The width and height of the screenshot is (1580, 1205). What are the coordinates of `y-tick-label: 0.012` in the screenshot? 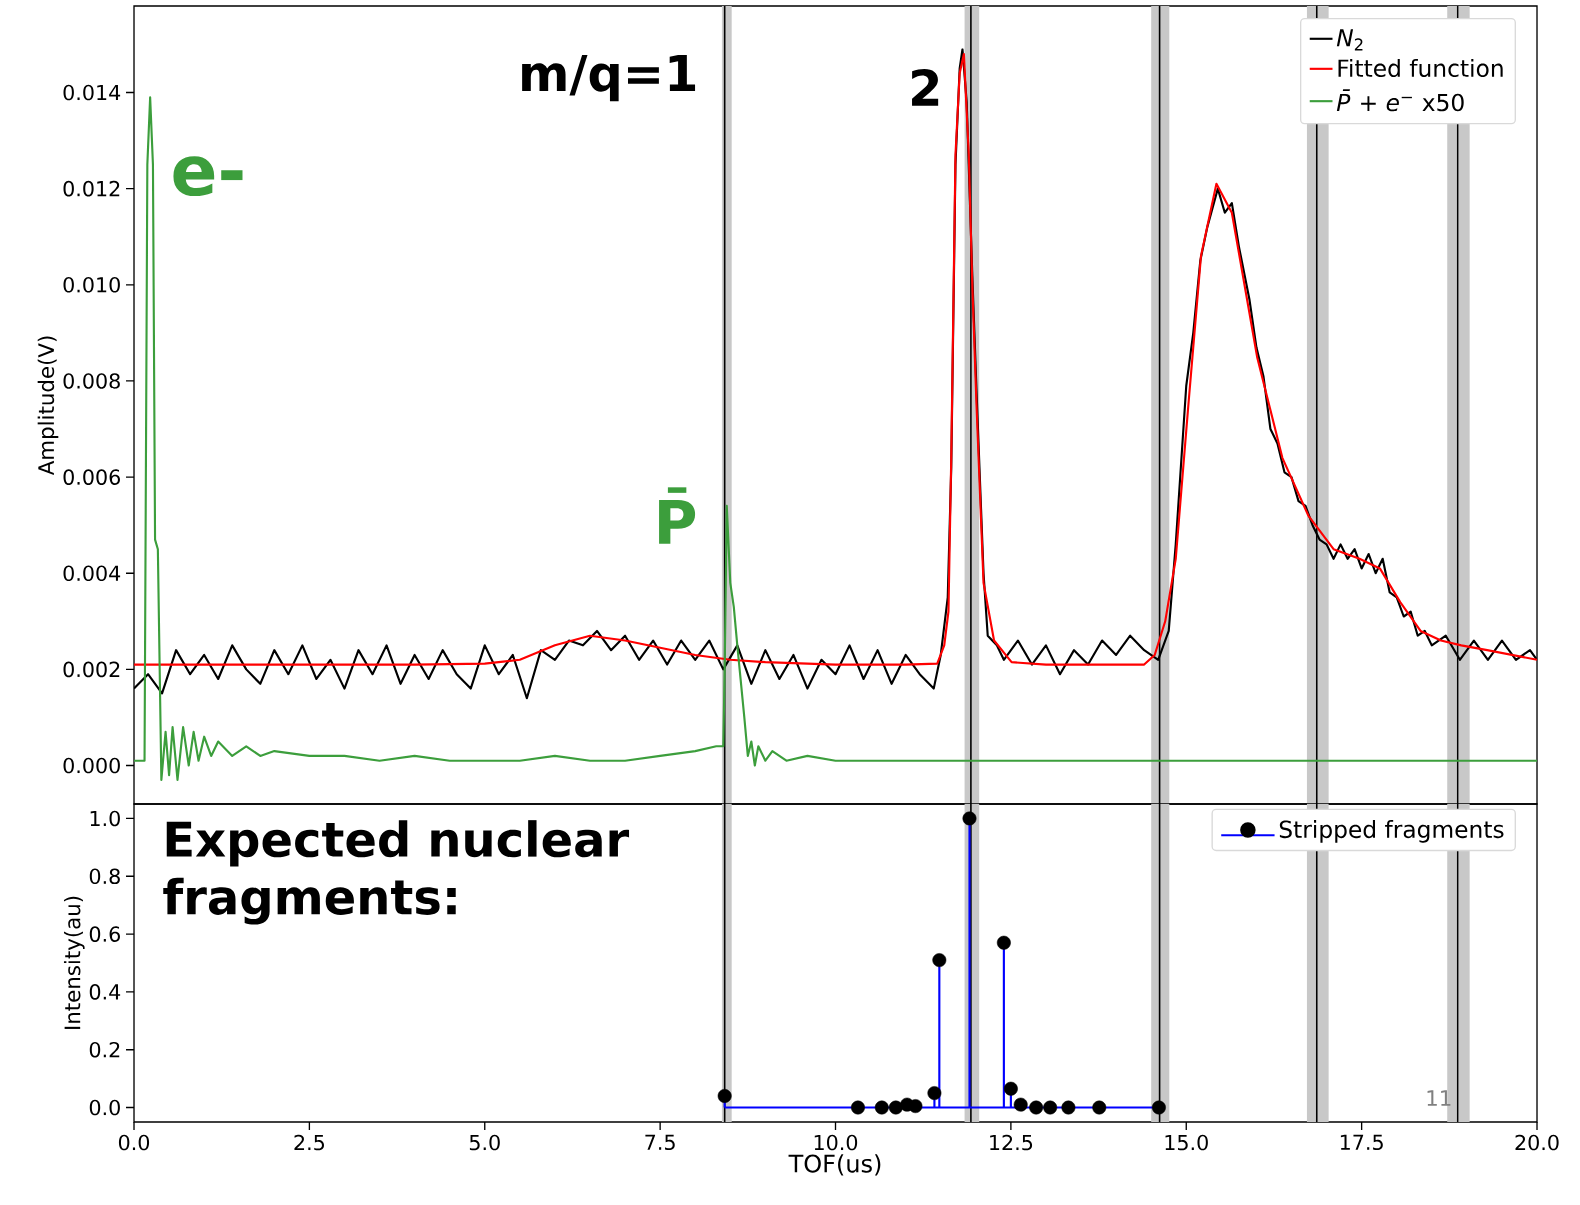 It's located at (91, 188).